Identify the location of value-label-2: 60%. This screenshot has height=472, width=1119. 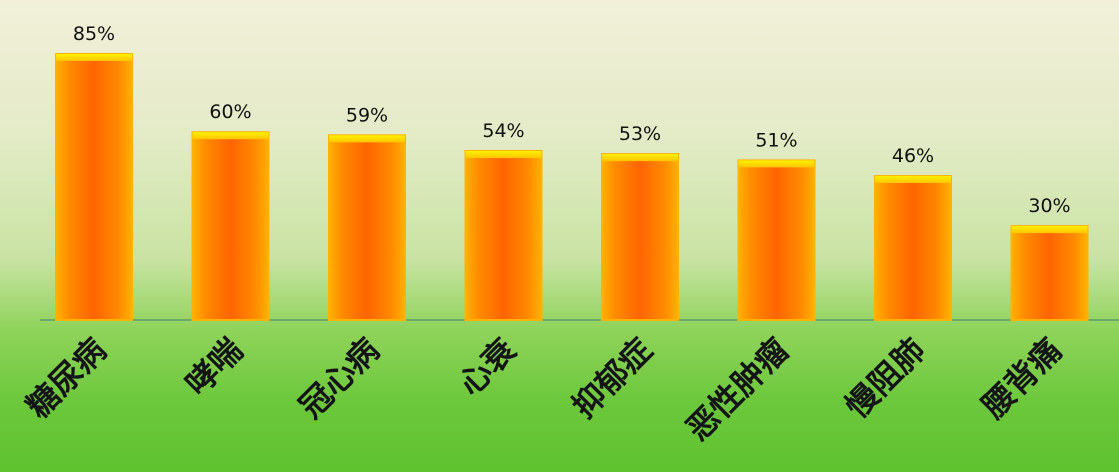
(230, 112).